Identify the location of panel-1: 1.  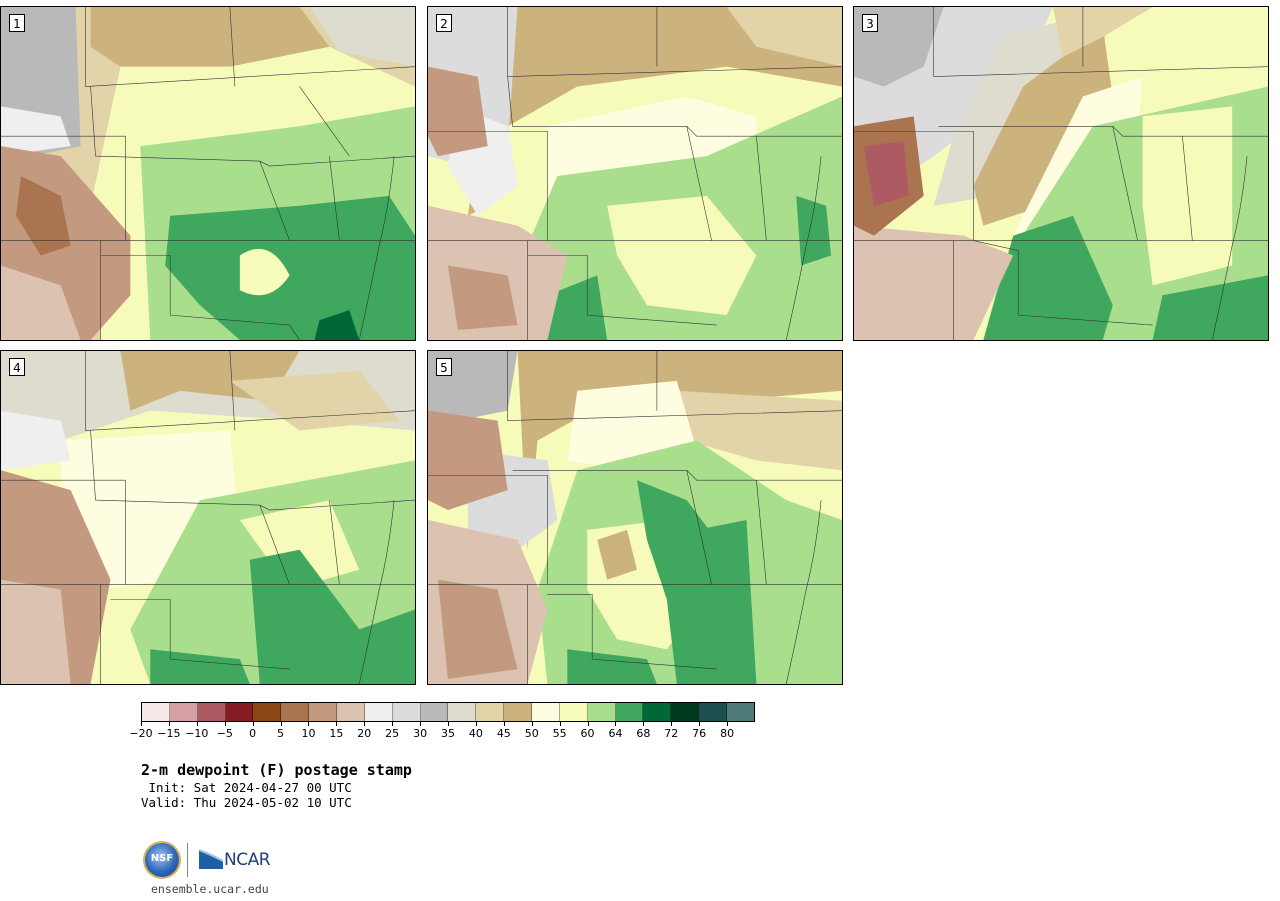
(208, 173).